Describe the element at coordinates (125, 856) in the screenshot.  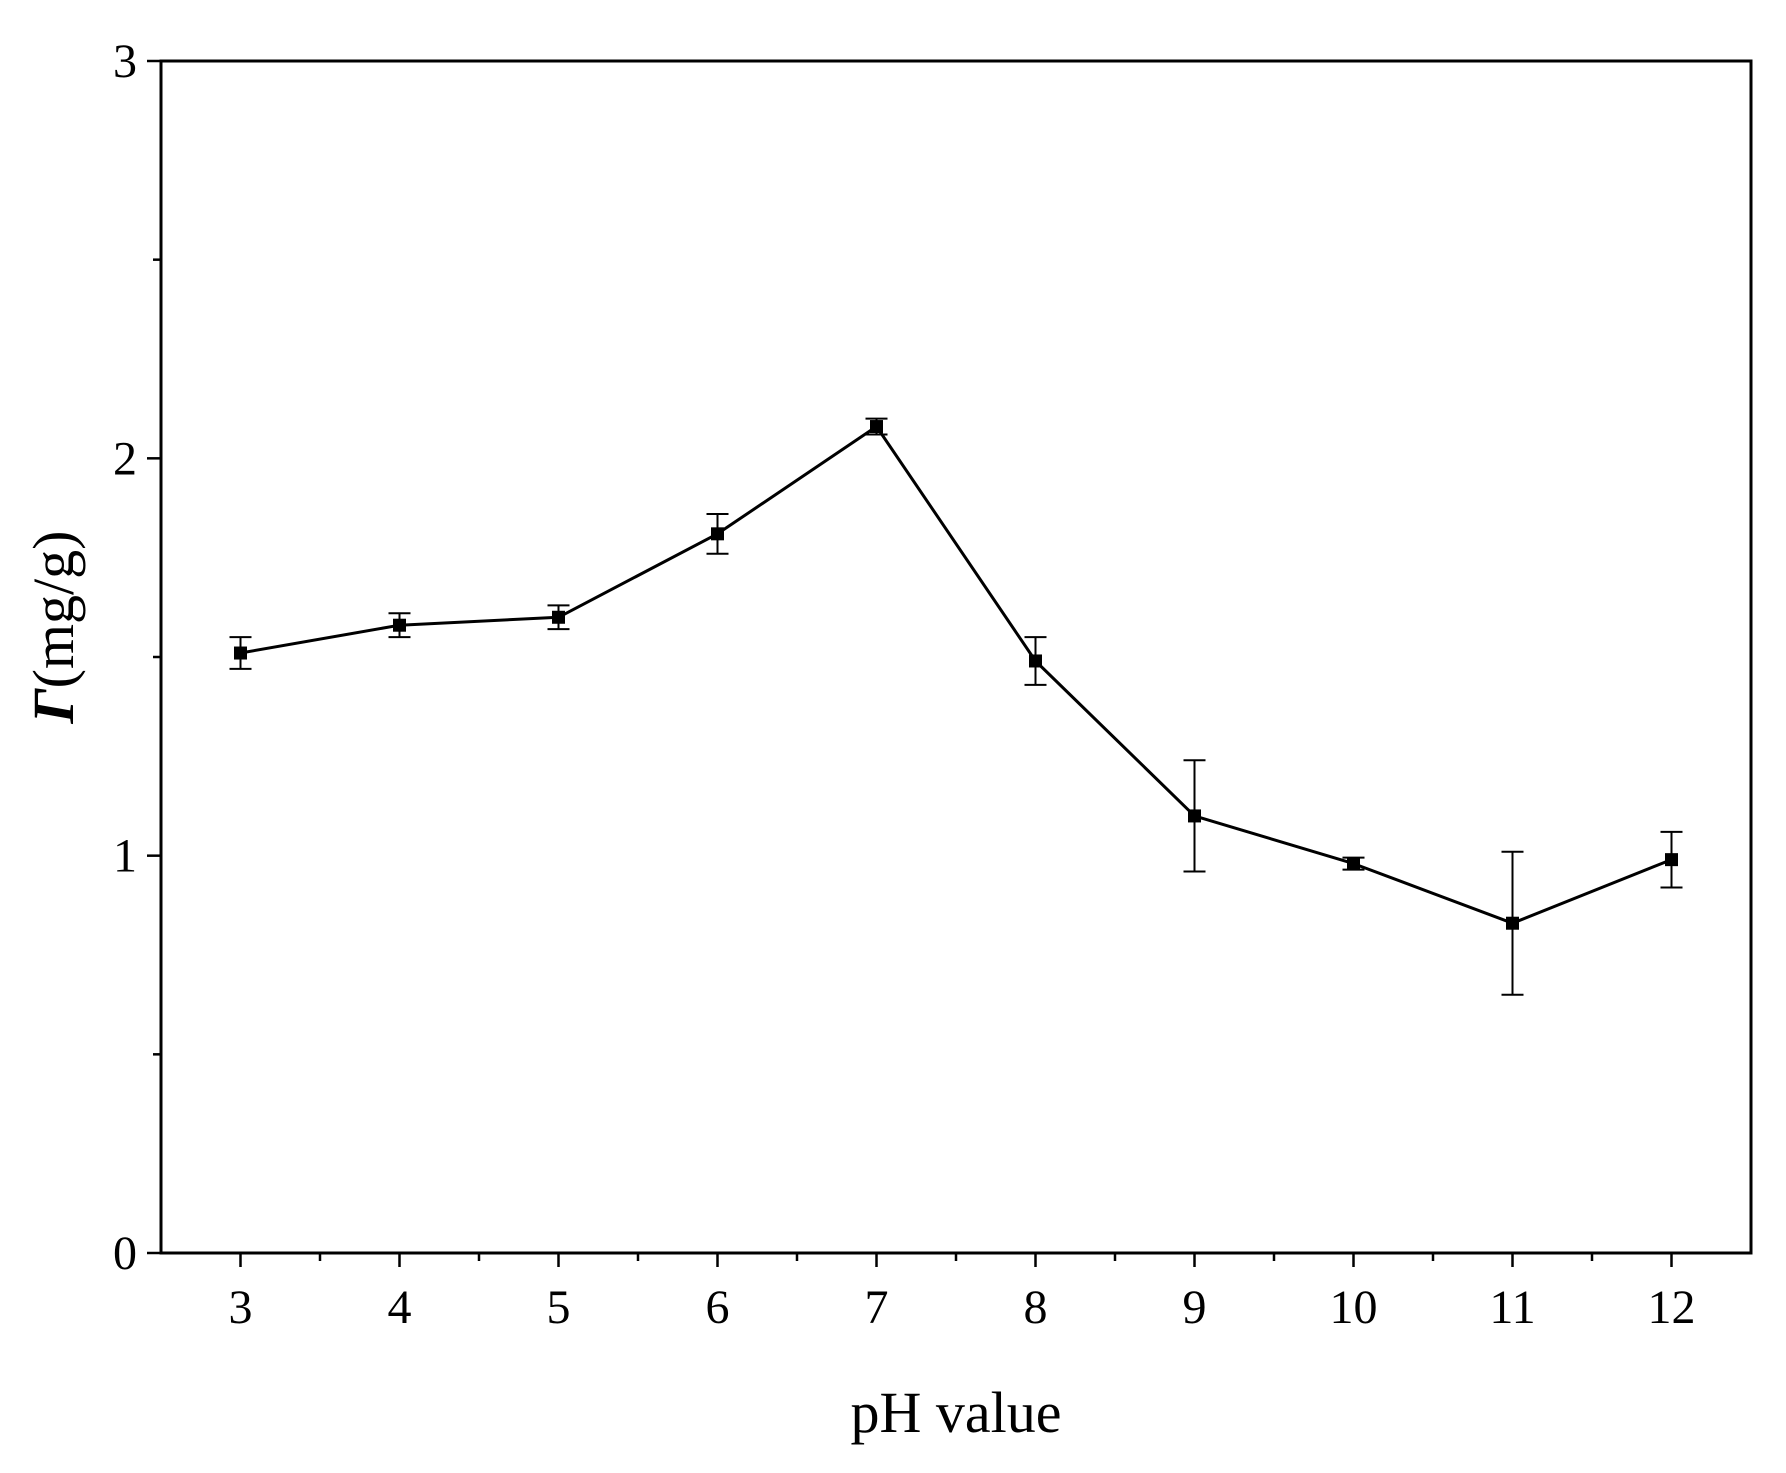
I see `y-tick-label: 1` at that location.